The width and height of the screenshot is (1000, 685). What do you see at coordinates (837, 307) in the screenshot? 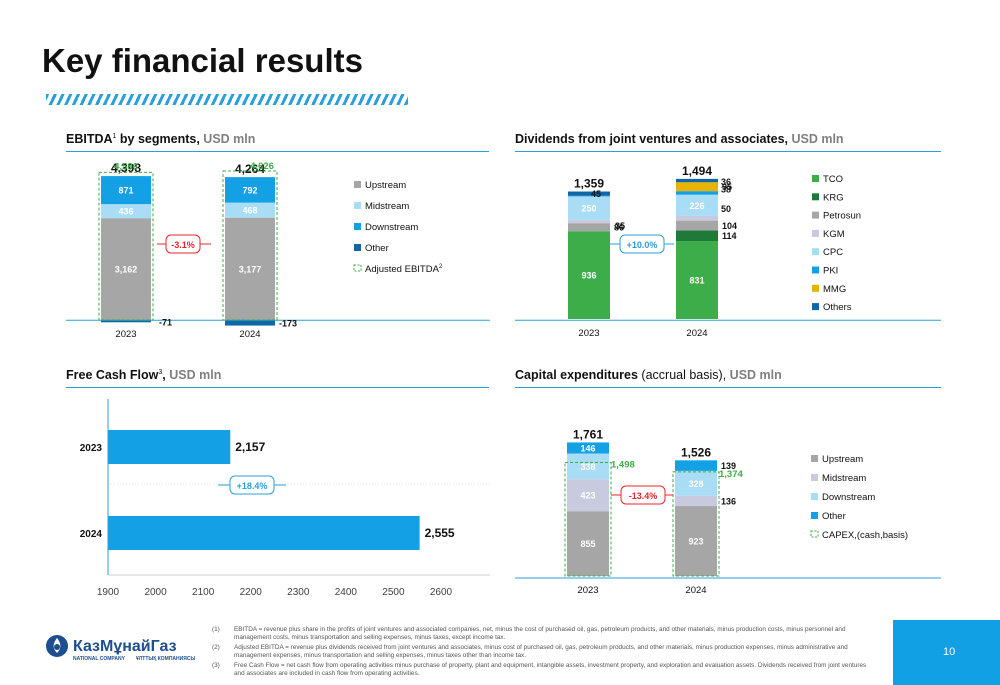
I see `dividends-legend-others: Others` at bounding box center [837, 307].